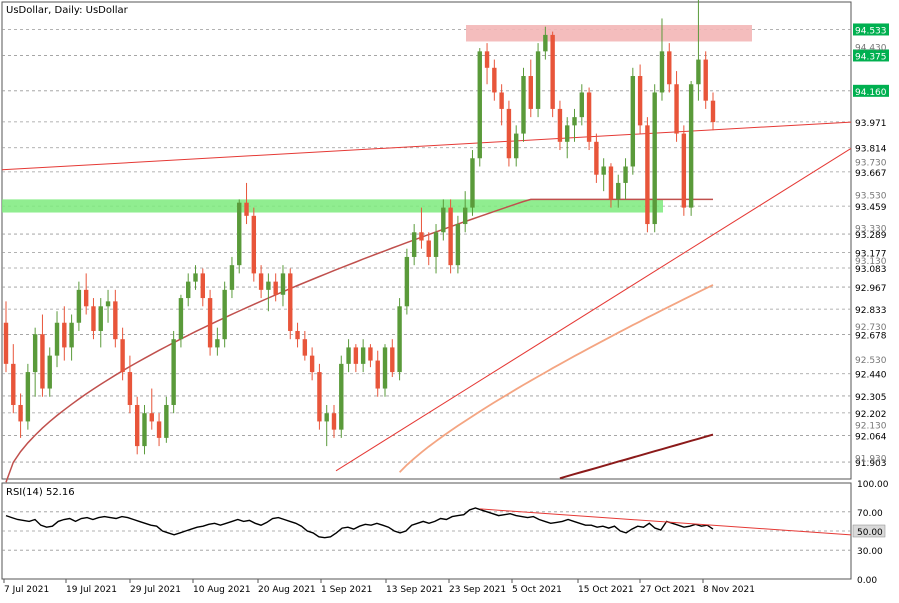  What do you see at coordinates (346, 590) in the screenshot?
I see `x-tick-label: 1 Sep 2021` at bounding box center [346, 590].